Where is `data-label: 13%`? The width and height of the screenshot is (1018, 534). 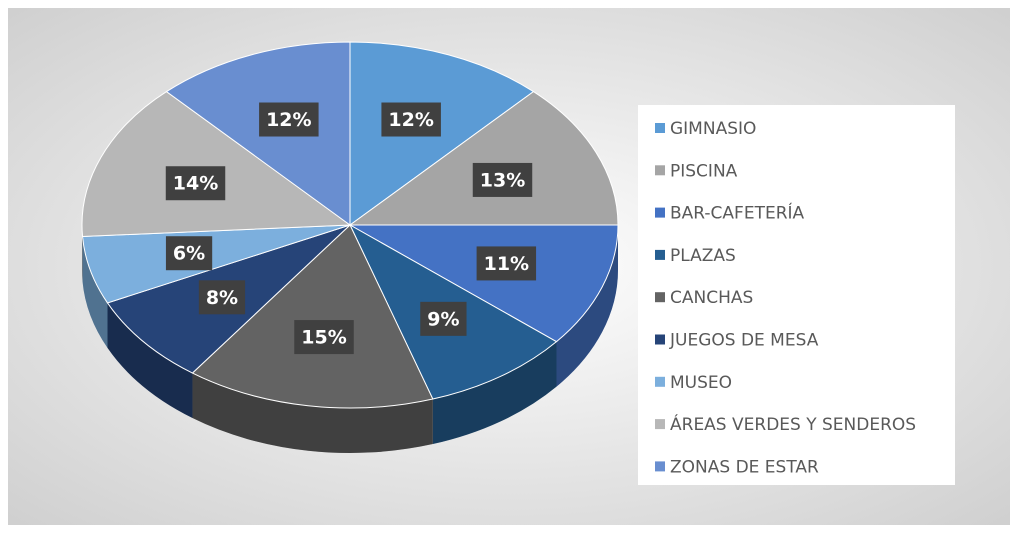
data-label: 13% is located at coordinates (502, 180).